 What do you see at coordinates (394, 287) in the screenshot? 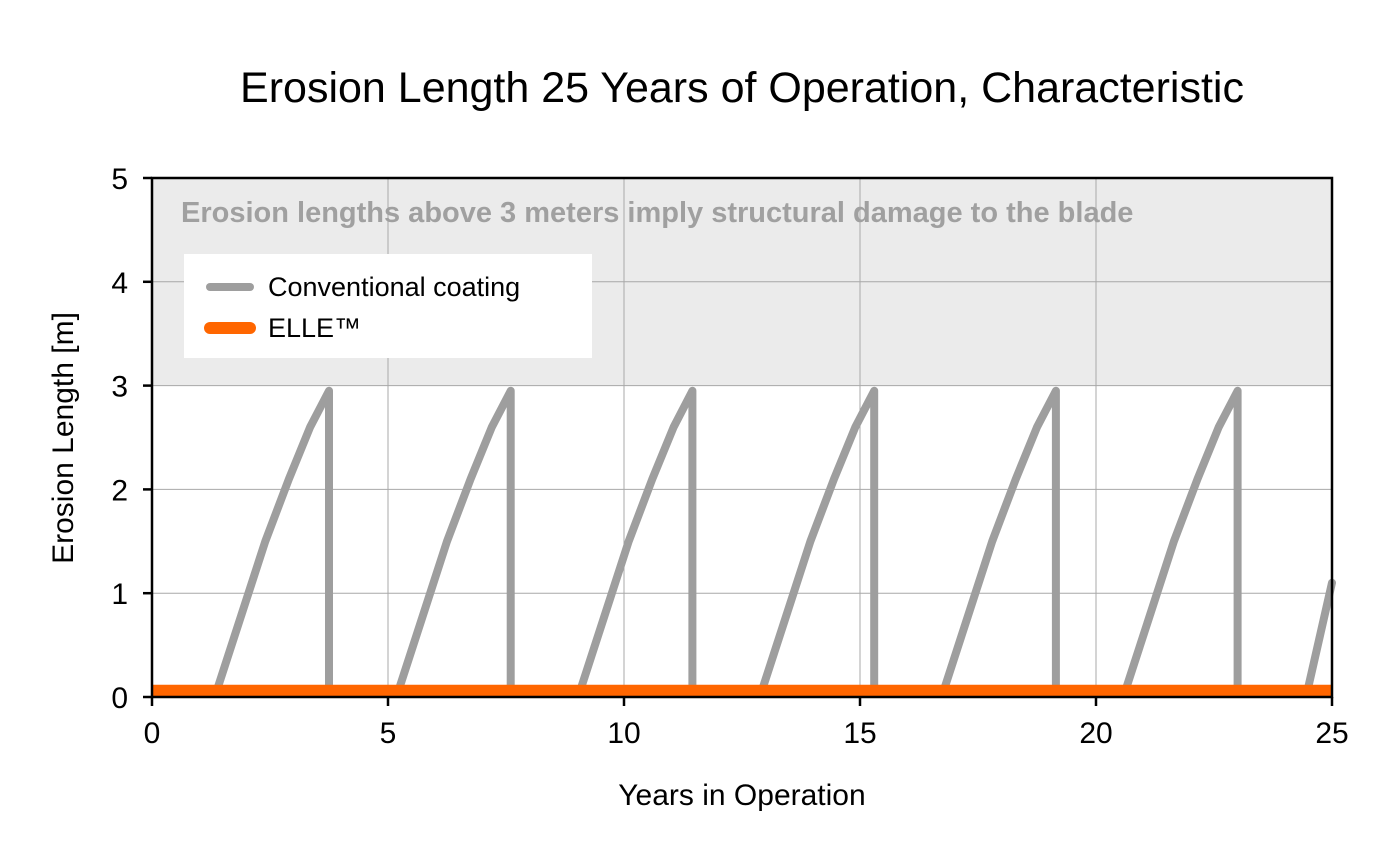
I see `legend-label-conventional-coating: Conventional coating` at bounding box center [394, 287].